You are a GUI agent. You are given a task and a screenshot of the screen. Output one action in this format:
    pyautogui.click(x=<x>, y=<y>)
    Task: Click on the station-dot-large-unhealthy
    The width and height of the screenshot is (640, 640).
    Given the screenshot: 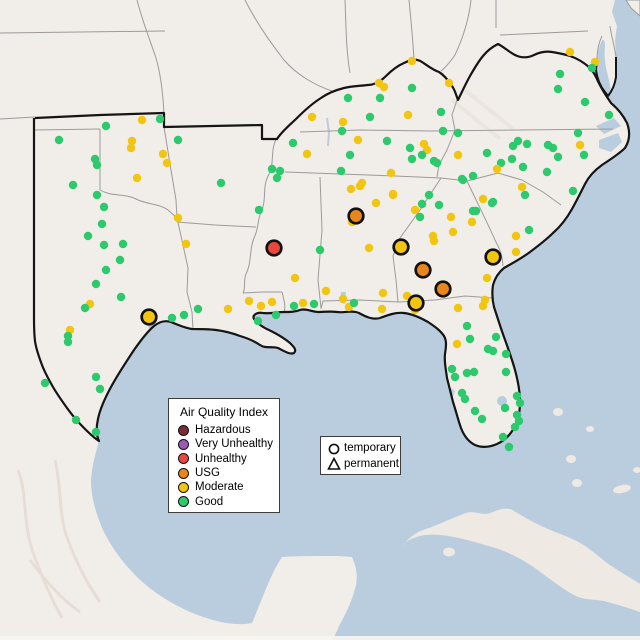 What is the action you would take?
    pyautogui.click(x=274, y=248)
    